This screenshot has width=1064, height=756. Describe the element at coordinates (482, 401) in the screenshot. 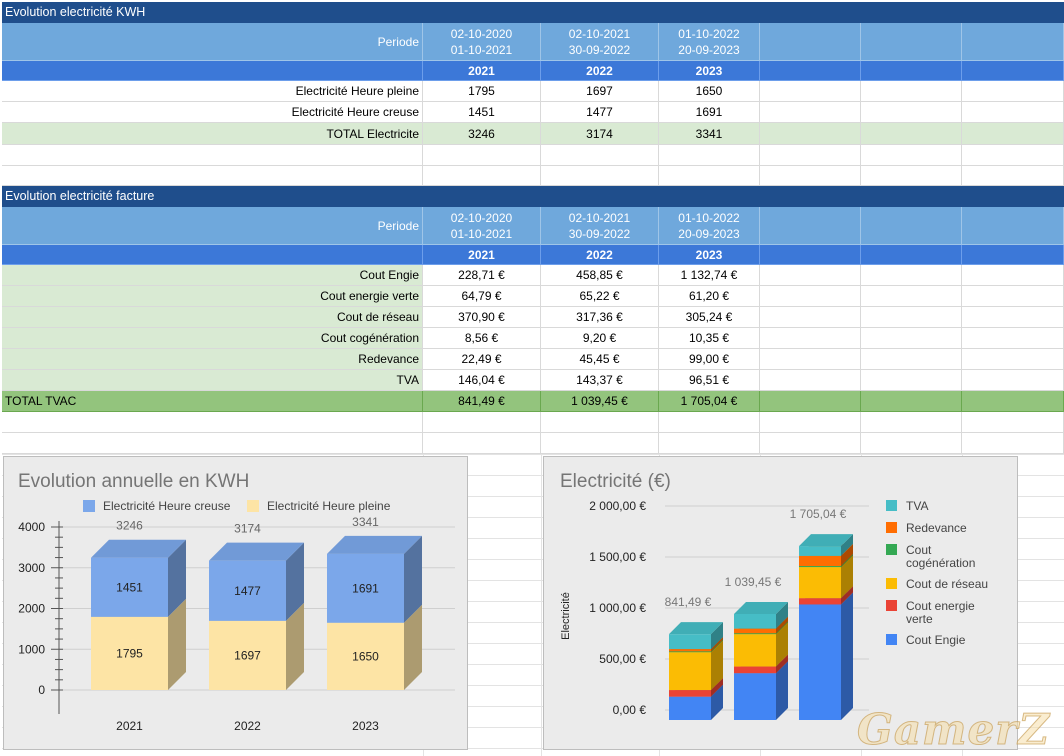

I see `value-cell: 841,49 €` at that location.